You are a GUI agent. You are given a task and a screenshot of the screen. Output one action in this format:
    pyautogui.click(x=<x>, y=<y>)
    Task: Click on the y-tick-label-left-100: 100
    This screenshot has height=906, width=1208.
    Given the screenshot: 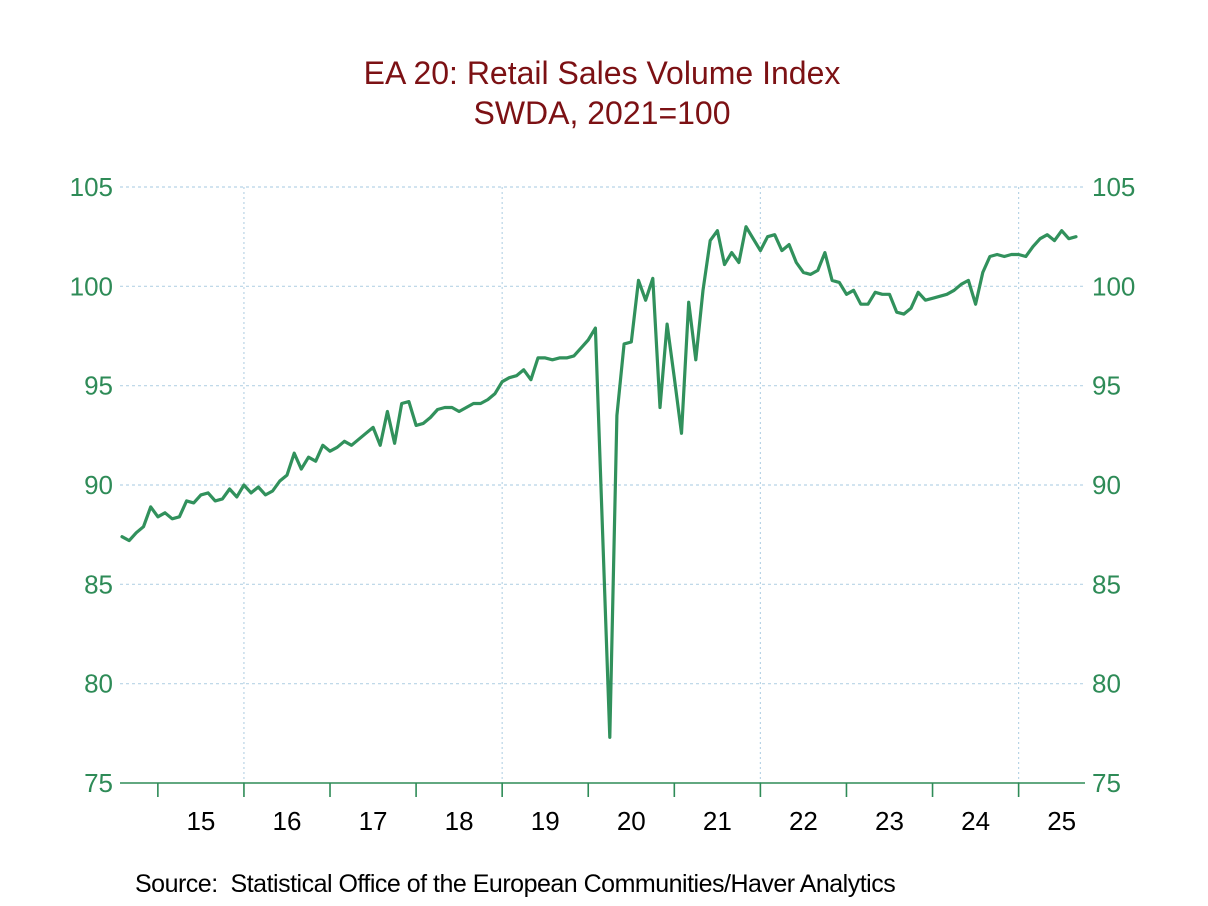 What is the action you would take?
    pyautogui.click(x=91, y=286)
    